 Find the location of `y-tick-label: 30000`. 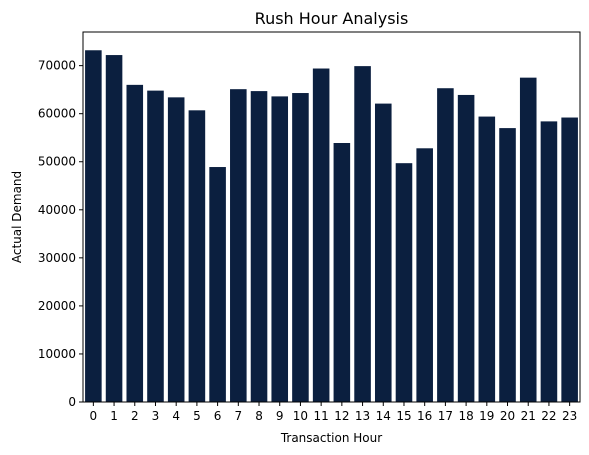

y-tick-label: 30000 is located at coordinates (57, 258).